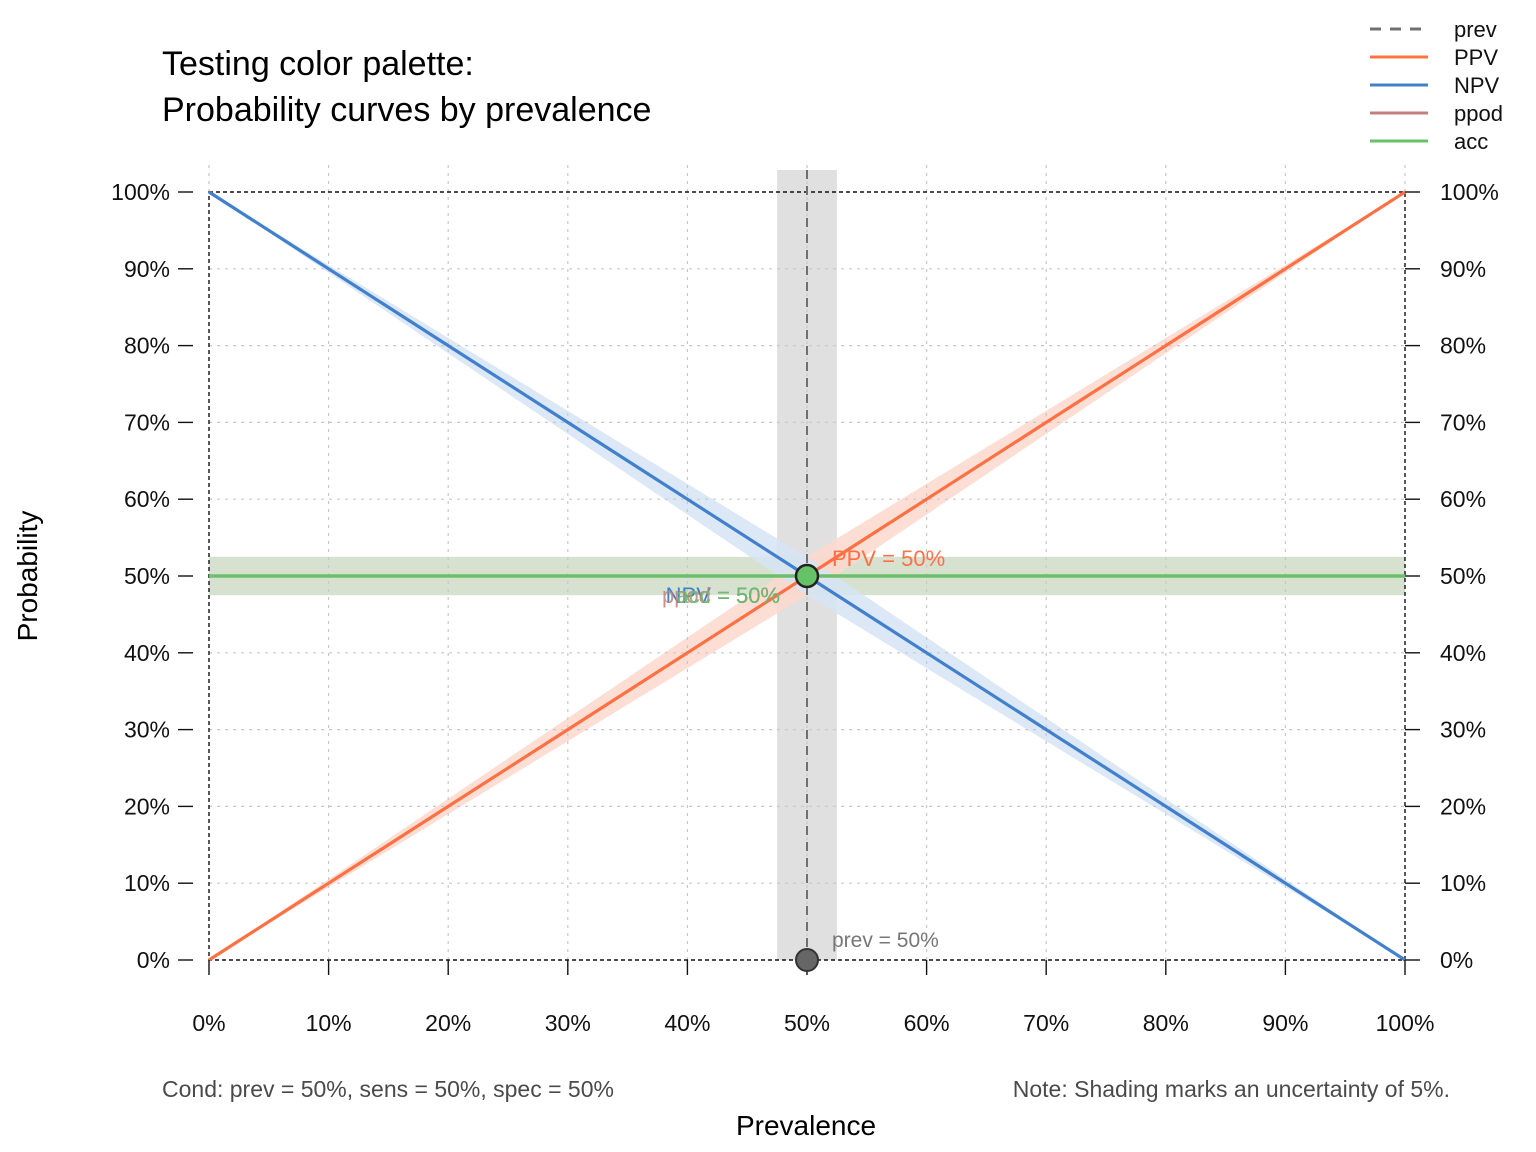  Describe the element at coordinates (147, 883) in the screenshot. I see `y-tick-label-left: 10%` at that location.